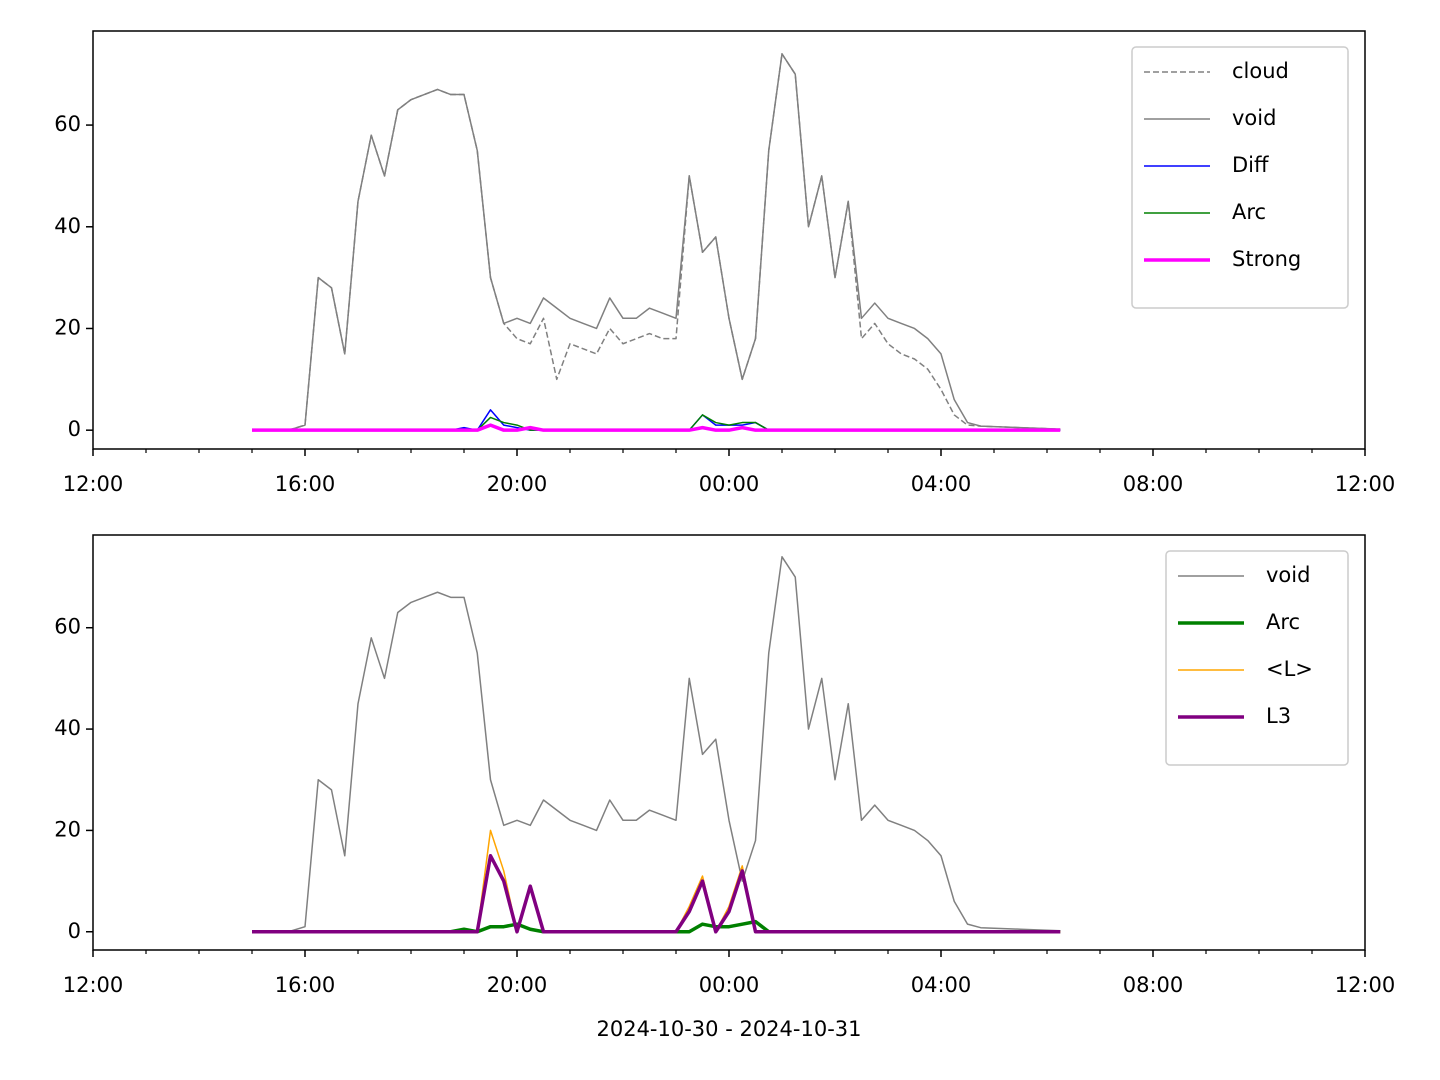  Describe the element at coordinates (728, 1029) in the screenshot. I see `x-axis-label: 2024-10-30 - 2024-10-31` at that location.